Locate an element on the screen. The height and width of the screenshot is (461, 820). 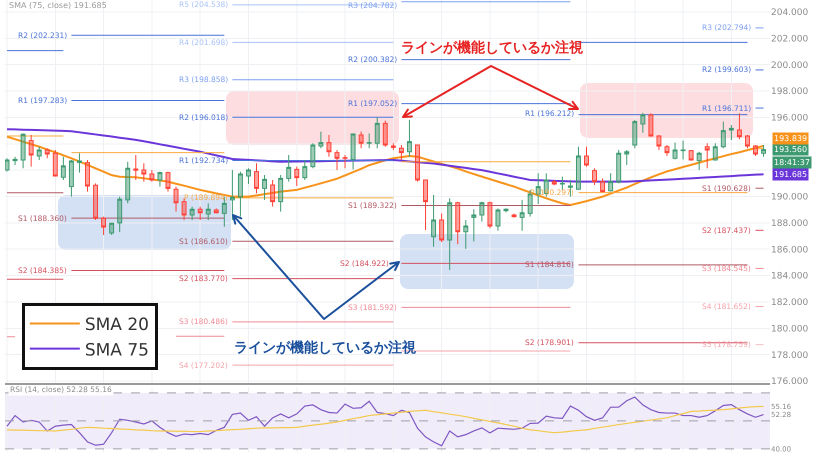
data-label: 191.685 is located at coordinates (791, 174).